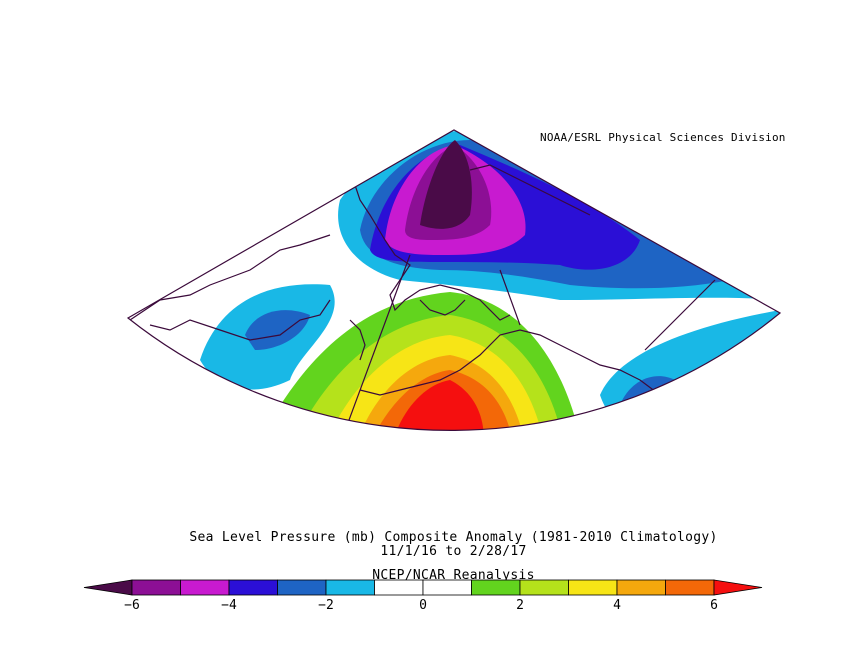 Image resolution: width=847 pixels, height=655 pixels. What do you see at coordinates (132, 605) in the screenshot?
I see `colorbar-tick-label: −6` at bounding box center [132, 605].